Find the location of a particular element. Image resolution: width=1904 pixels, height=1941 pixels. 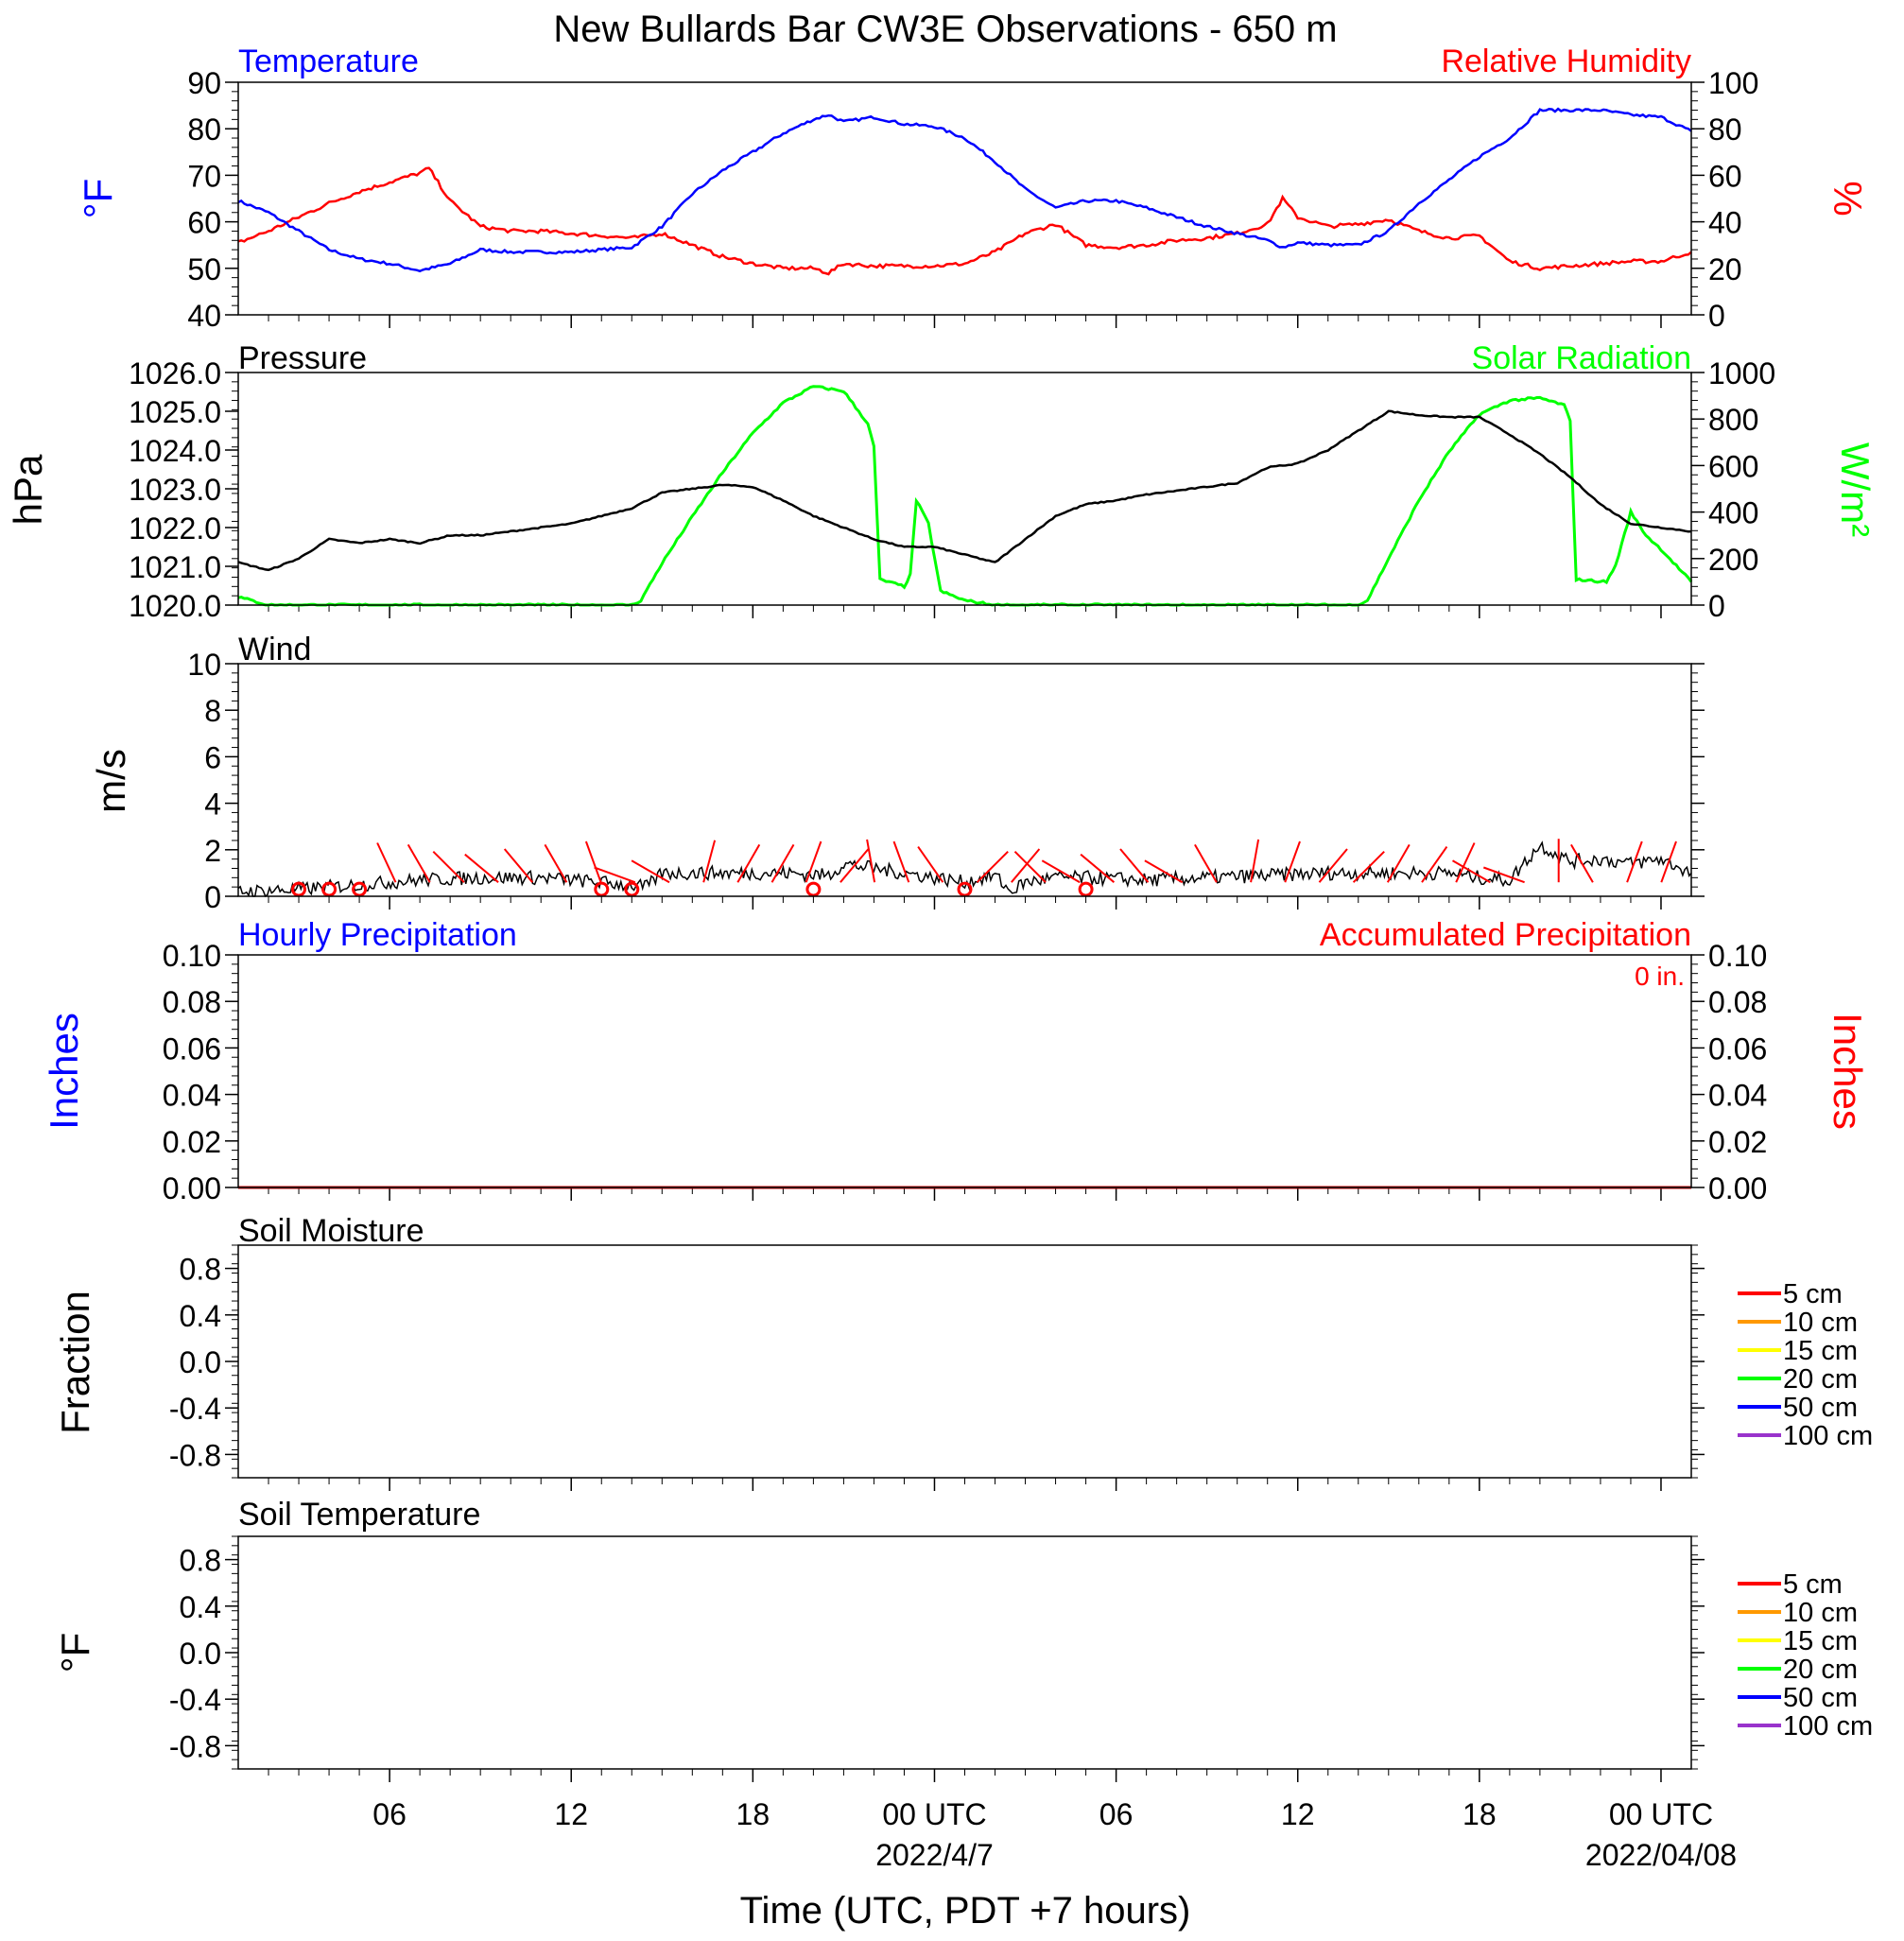

temperature-unit: °F is located at coordinates (98, 199).